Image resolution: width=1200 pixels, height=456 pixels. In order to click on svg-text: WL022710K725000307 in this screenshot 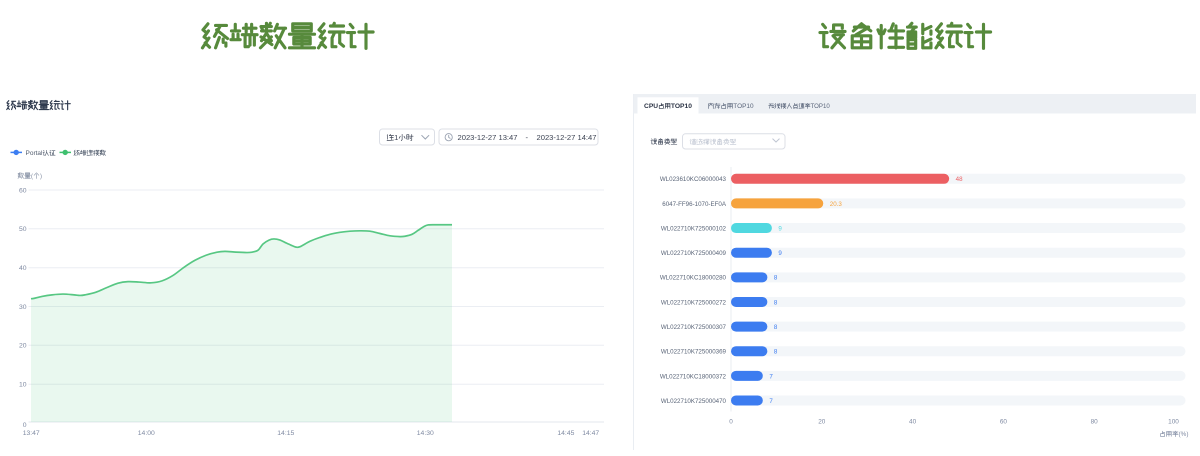, I will do `click(694, 327)`.